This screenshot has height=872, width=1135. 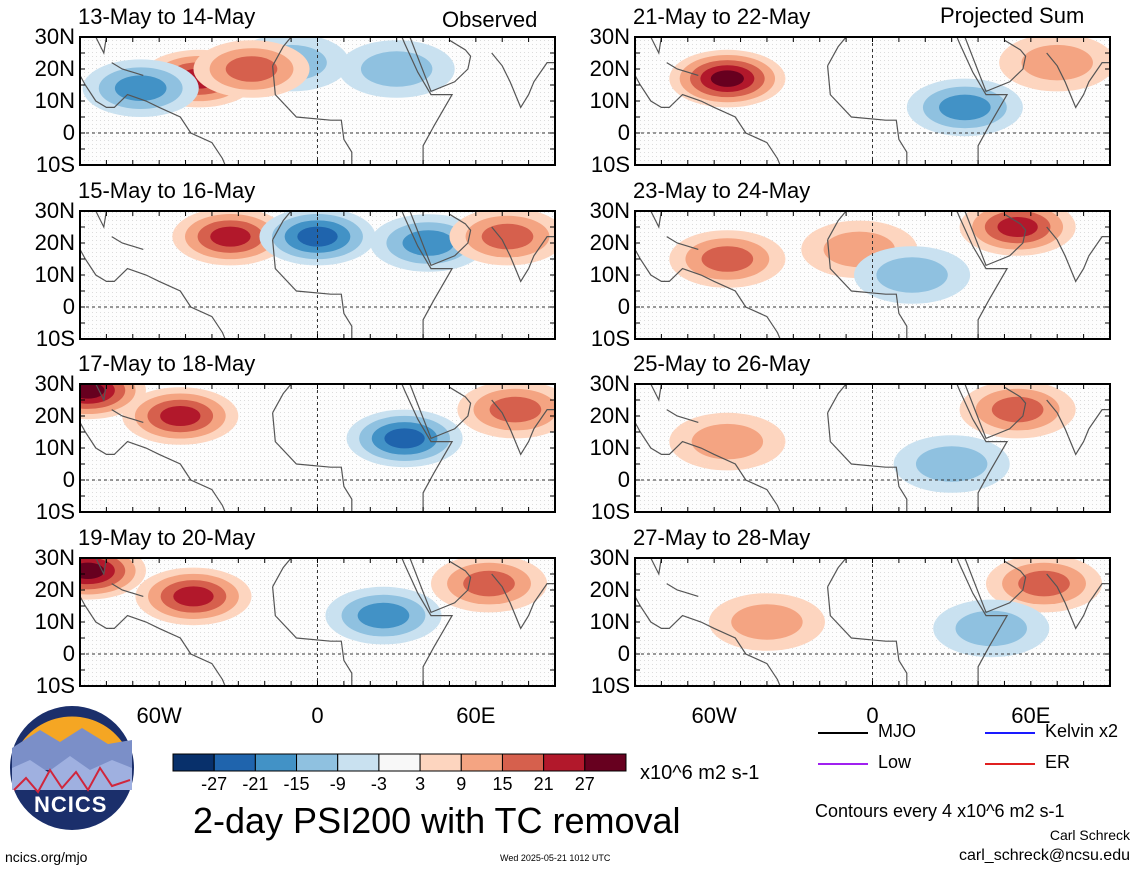 What do you see at coordinates (167, 190) in the screenshot?
I see `panel-period: 15-May to 16-May` at bounding box center [167, 190].